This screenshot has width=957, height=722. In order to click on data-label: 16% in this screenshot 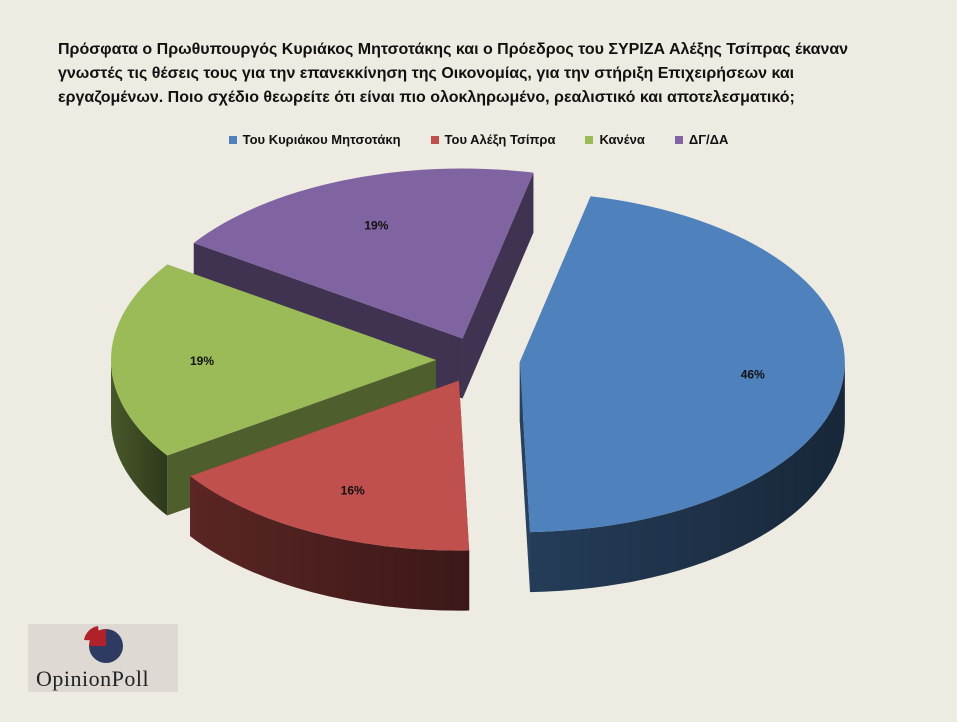, I will do `click(353, 491)`.